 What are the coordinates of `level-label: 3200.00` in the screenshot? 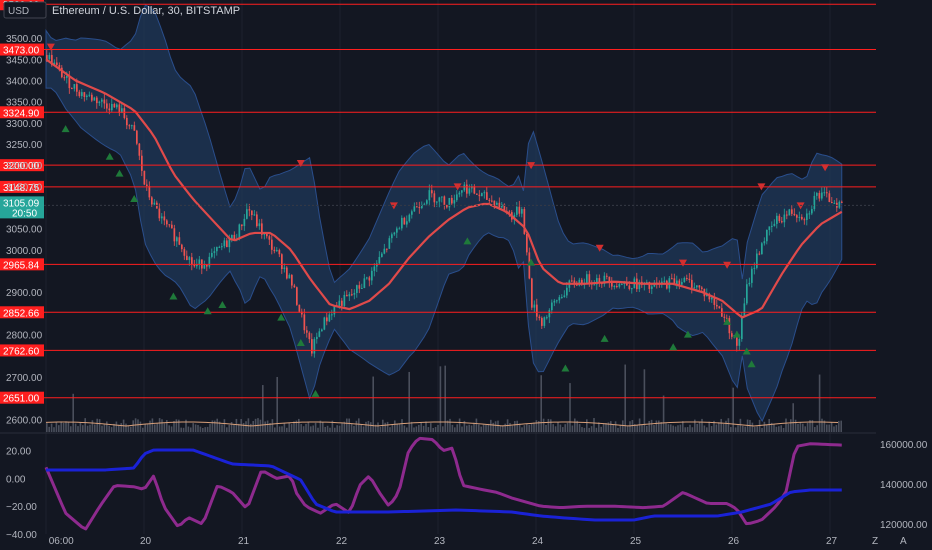 It's located at (21, 166).